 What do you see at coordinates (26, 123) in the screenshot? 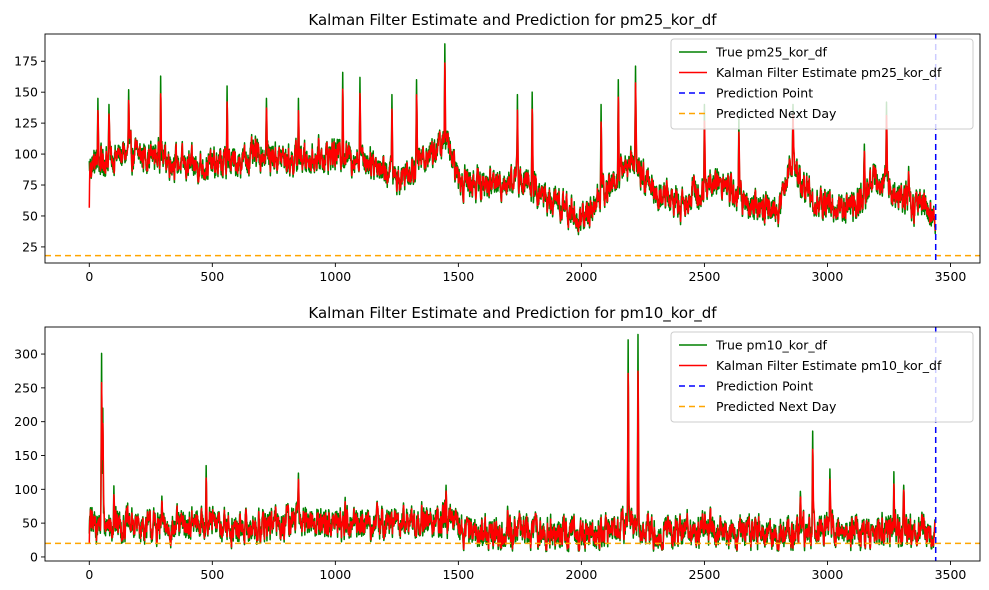
I see `y-tick-label: 125` at bounding box center [26, 123].